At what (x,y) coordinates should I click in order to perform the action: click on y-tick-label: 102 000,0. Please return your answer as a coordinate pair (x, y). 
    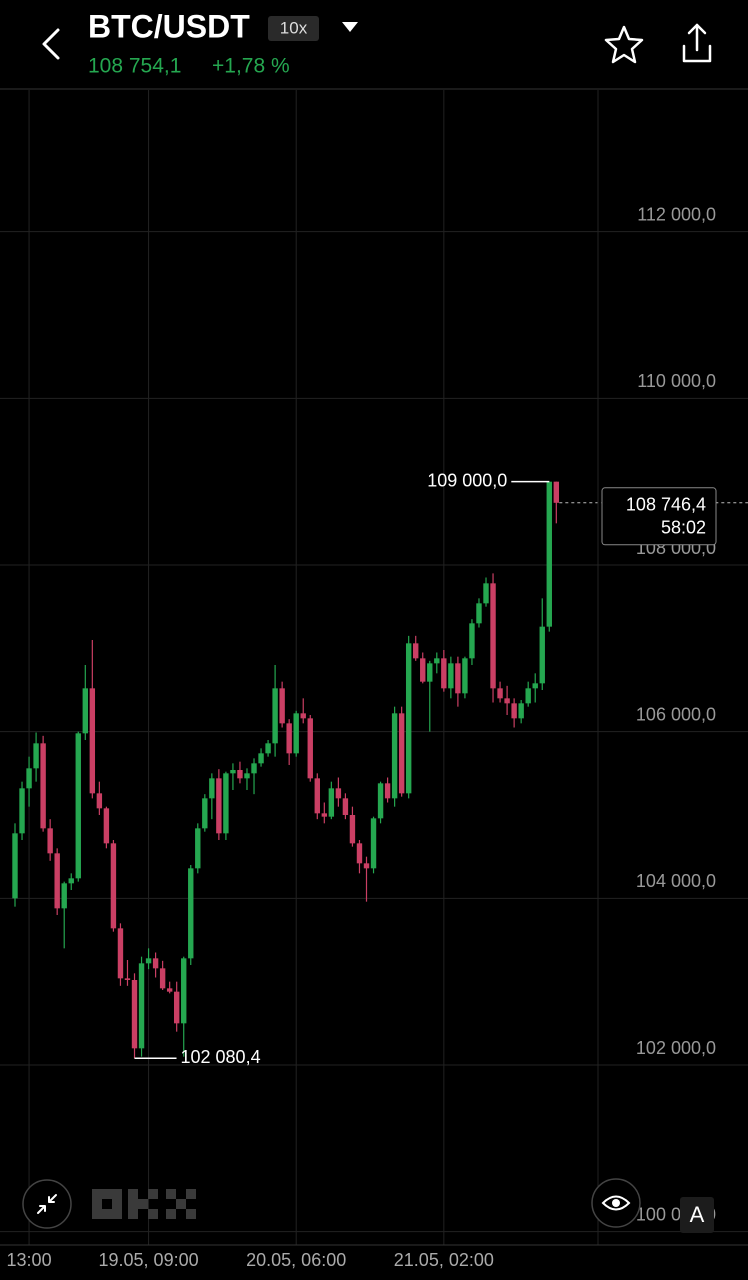
    Looking at the image, I should click on (676, 1048).